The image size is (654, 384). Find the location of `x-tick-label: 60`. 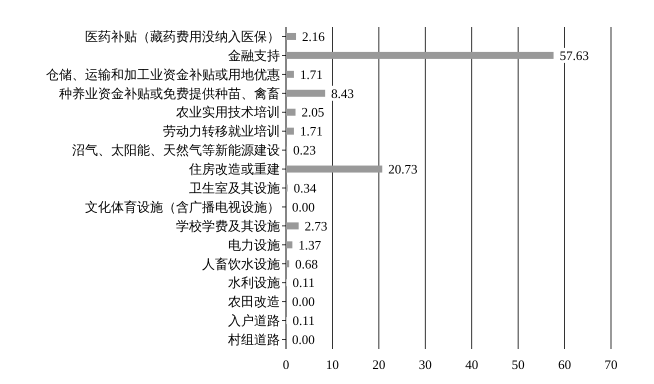

x-tick-label: 60 is located at coordinates (565, 364).